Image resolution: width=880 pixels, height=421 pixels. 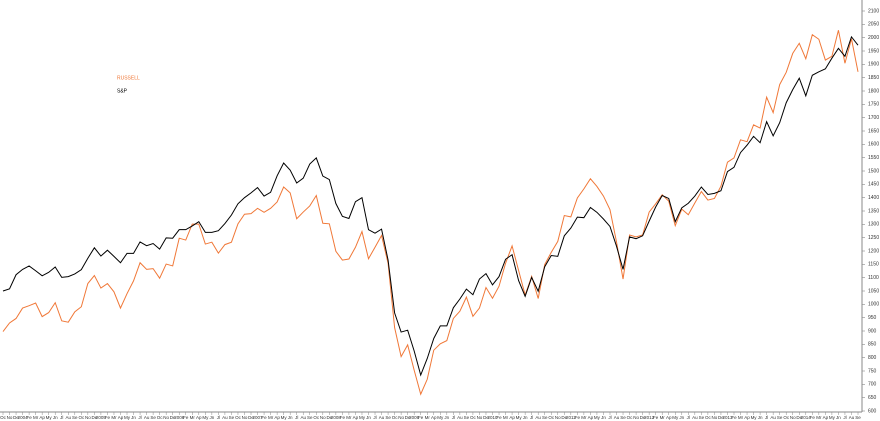 I want to click on y-tick-label: 900, so click(x=872, y=331).